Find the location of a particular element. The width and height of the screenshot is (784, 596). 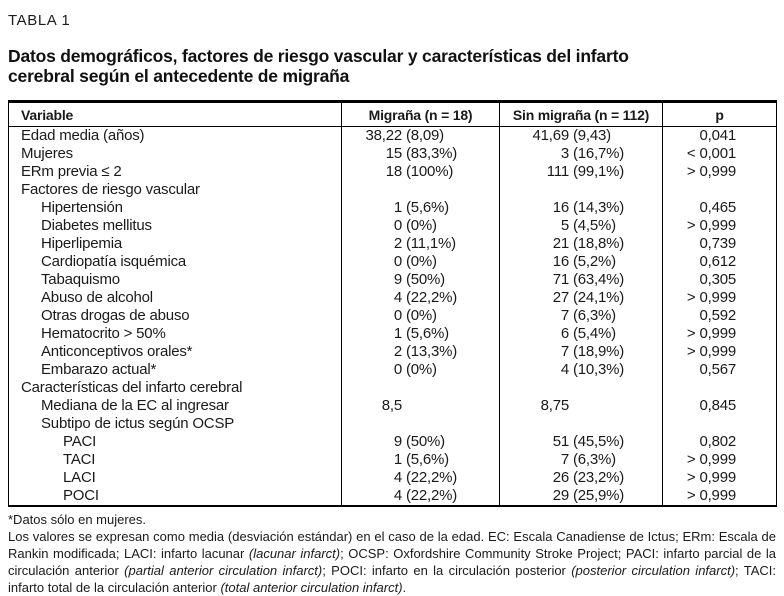

value-wrap: 4 (10,3%) is located at coordinates (582, 370).